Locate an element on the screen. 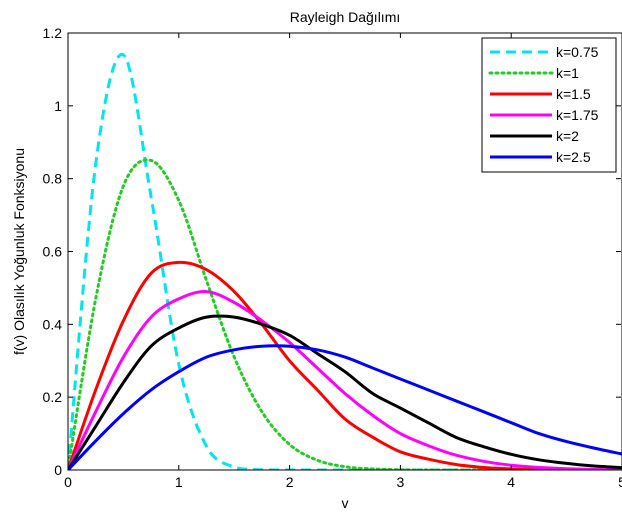 This screenshot has height=515, width=622. legend-label: k=1 is located at coordinates (567, 73).